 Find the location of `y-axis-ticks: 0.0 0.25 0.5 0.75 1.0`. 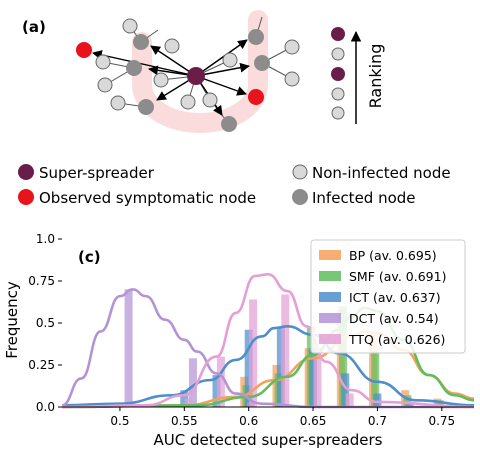

y-axis-ticks: 0.0 0.25 0.5 0.75 1.0 is located at coordinates (45, 323).